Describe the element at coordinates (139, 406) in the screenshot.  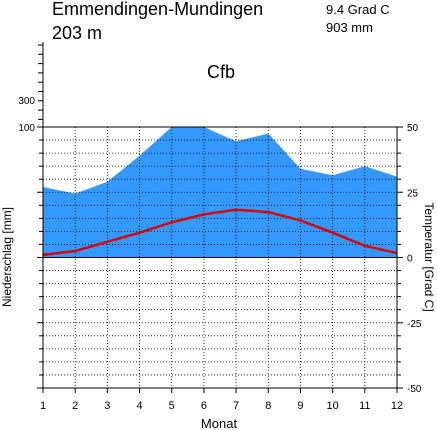
I see `x-tick-label: 4` at that location.